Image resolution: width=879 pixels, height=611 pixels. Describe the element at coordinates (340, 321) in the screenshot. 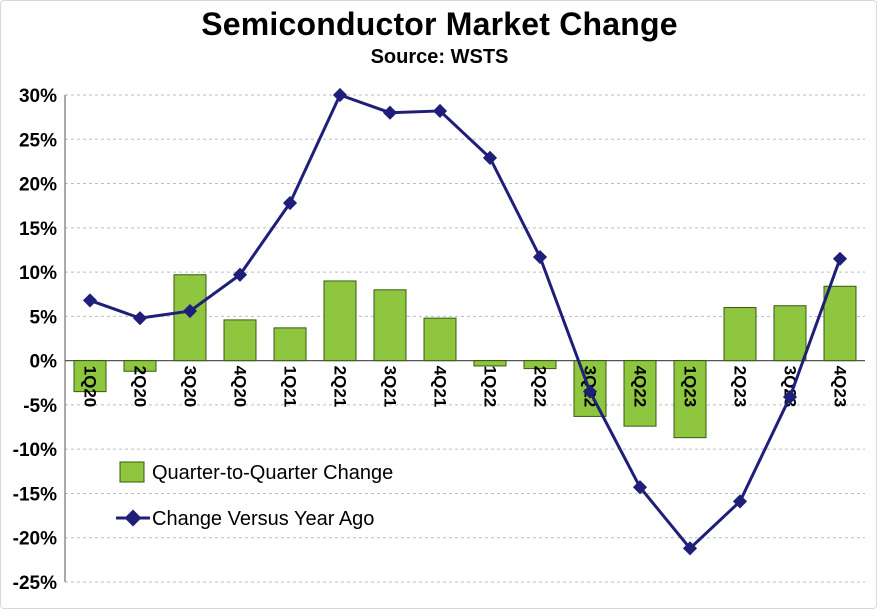

I see `bar-2Q21` at that location.